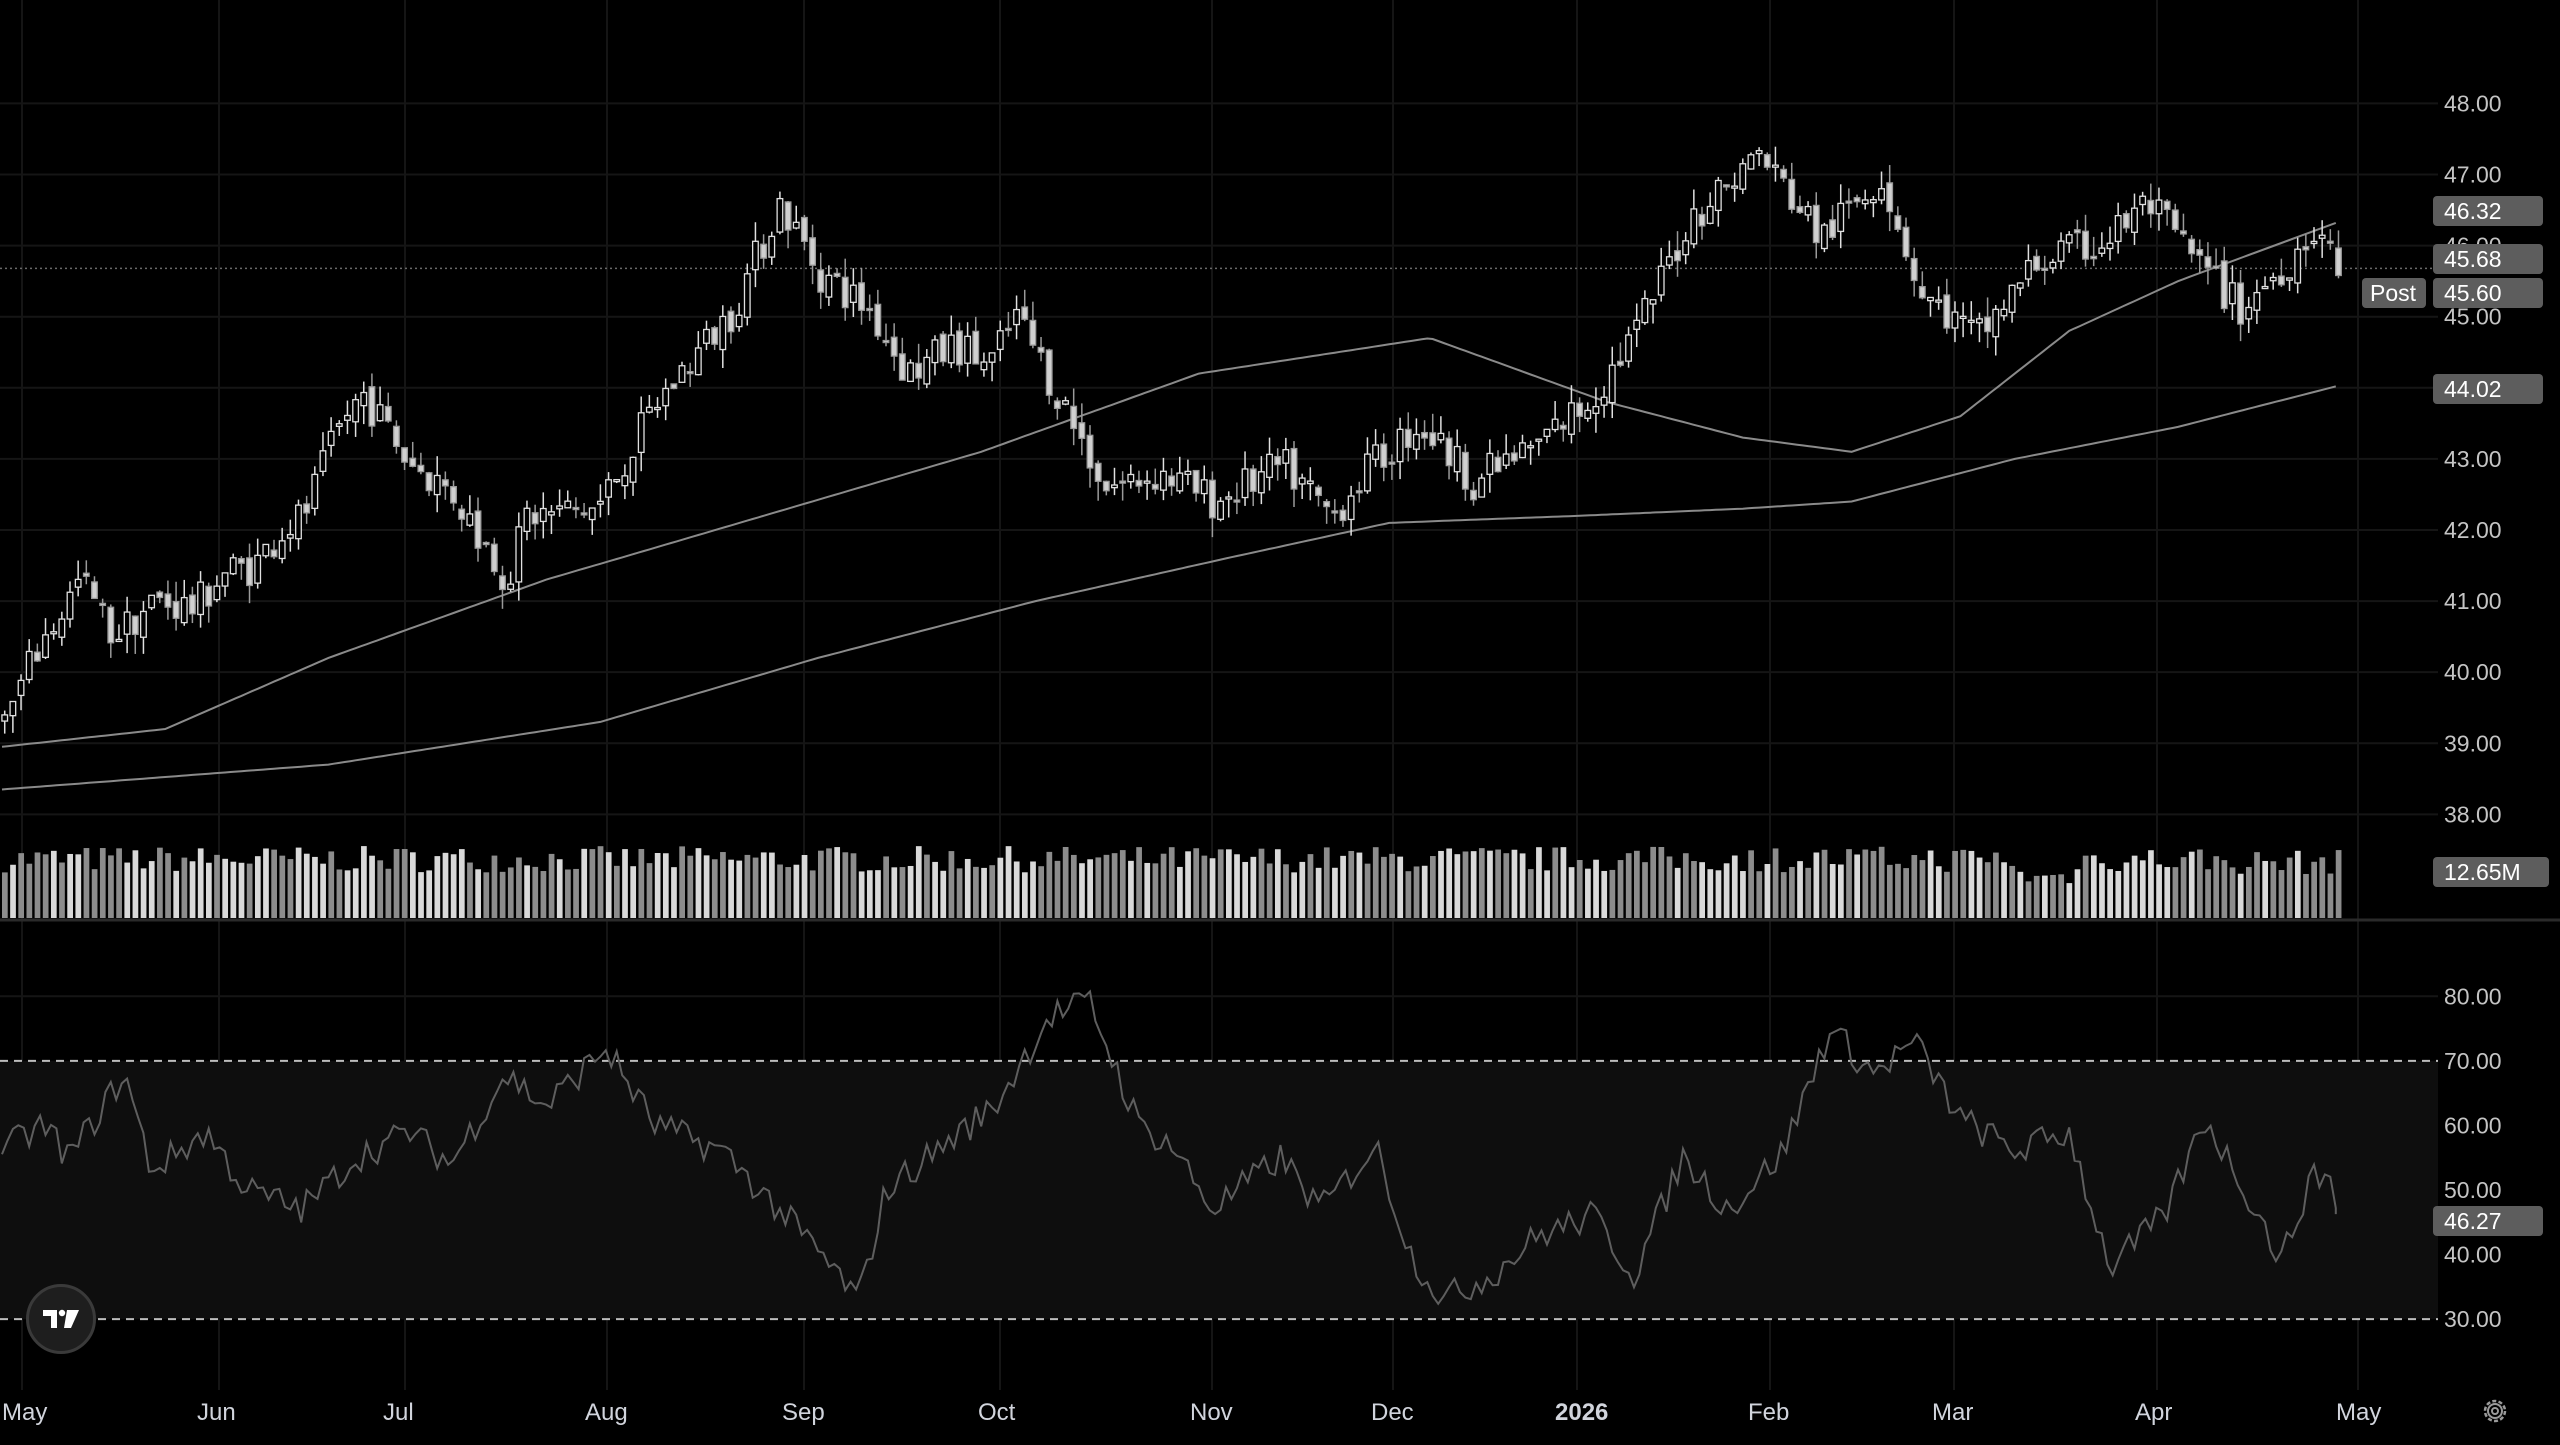 The height and width of the screenshot is (1445, 2560). What do you see at coordinates (1581, 1412) in the screenshot?
I see `time-axis-label: 2026` at bounding box center [1581, 1412].